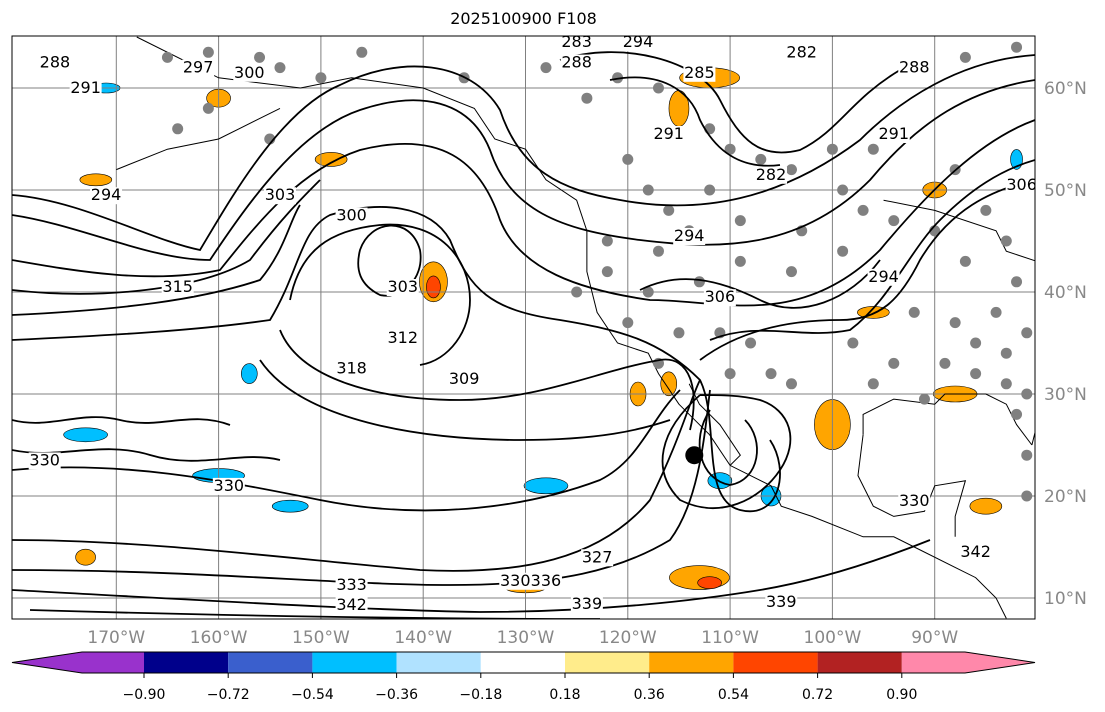  I want to click on colorbar-extend-max, so click(999, 662).